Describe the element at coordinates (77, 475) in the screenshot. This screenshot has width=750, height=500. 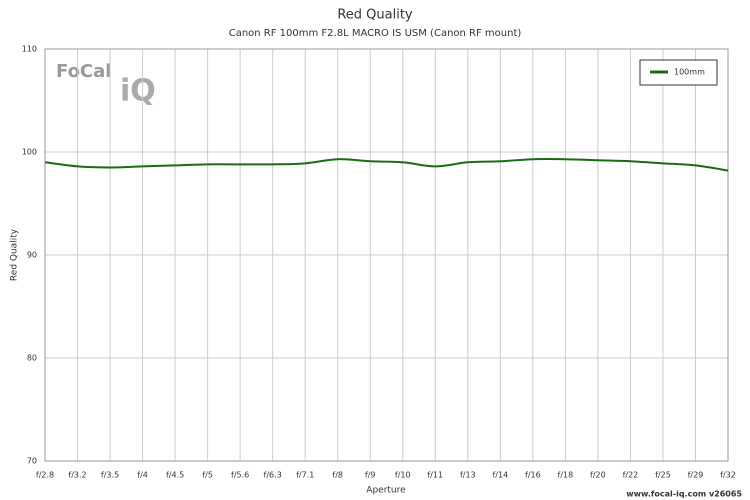
I see `x-tick-label: f/3.2` at that location.